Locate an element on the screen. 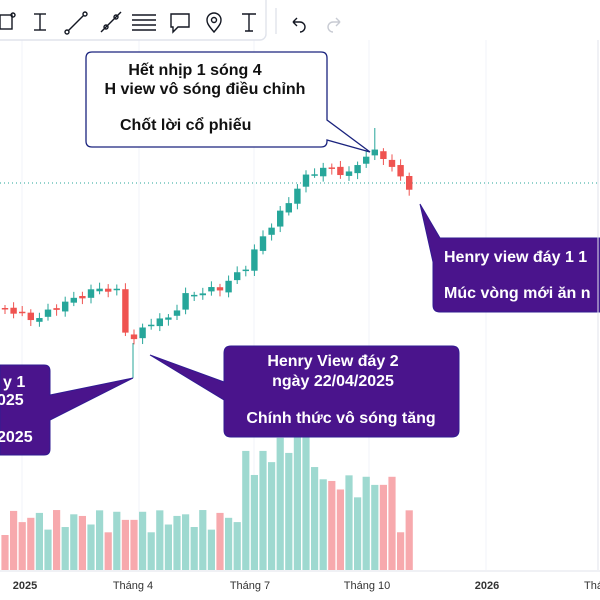 The image size is (600, 600). x-label: Tháng 7 is located at coordinates (250, 586).